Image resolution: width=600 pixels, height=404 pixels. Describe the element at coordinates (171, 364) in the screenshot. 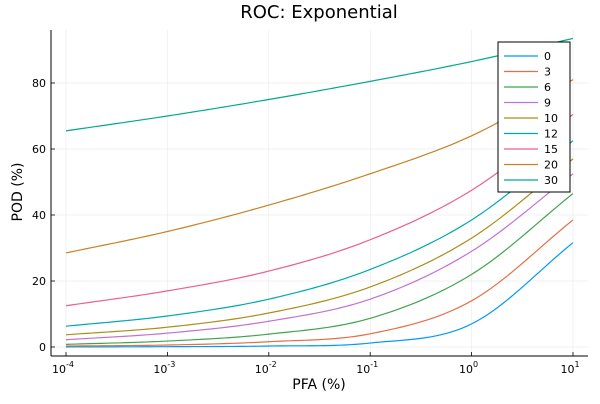

I see `x-tick-exponent: -3` at that location.